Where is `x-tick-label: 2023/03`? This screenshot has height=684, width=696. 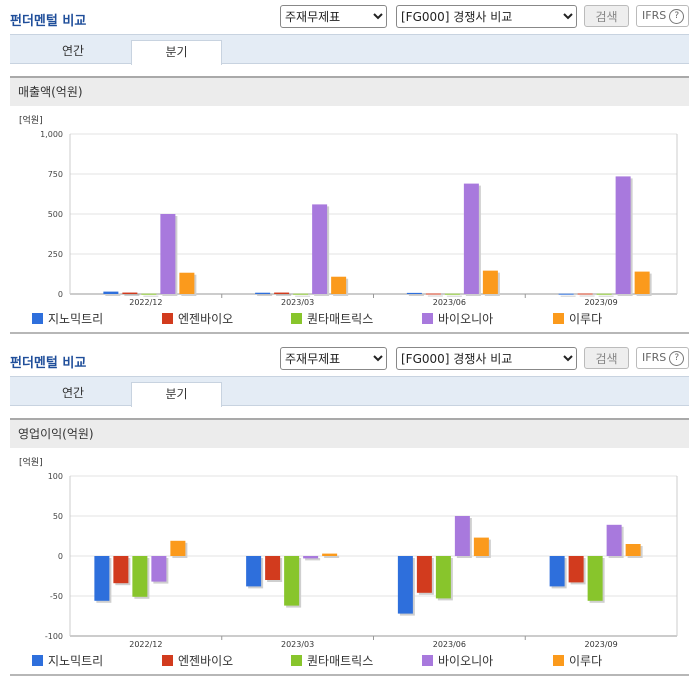 x-tick-label: 2023/03 is located at coordinates (297, 302).